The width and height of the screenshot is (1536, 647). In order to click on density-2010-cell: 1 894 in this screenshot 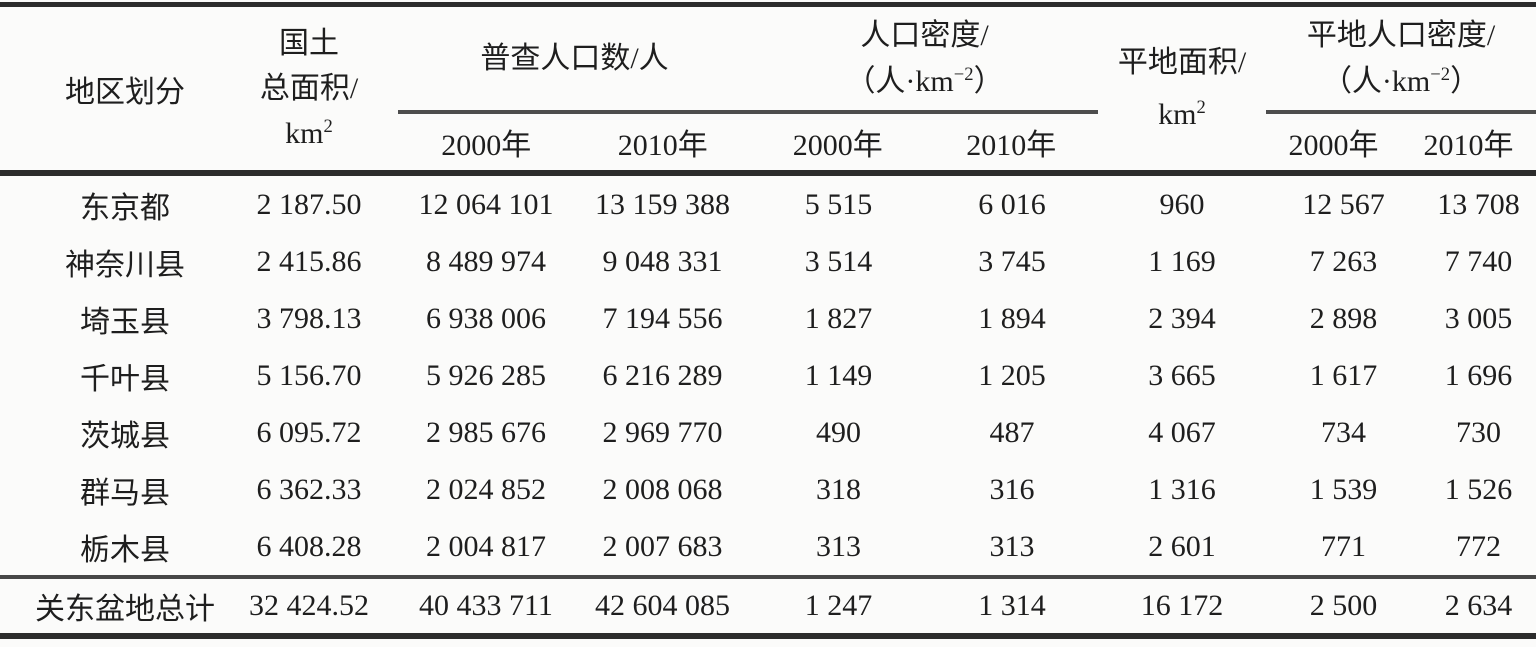, I will do `click(1012, 318)`.